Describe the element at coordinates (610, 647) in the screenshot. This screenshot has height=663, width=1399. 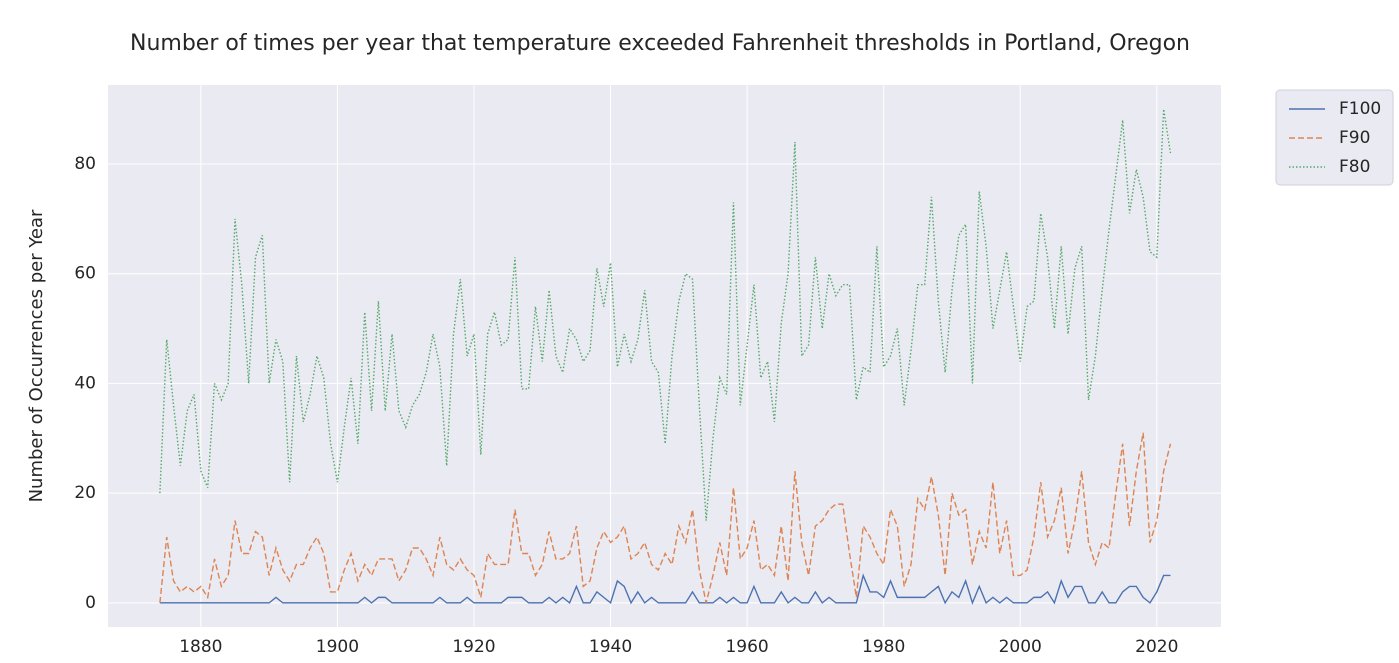
I see `x-tick-label: 1940` at that location.